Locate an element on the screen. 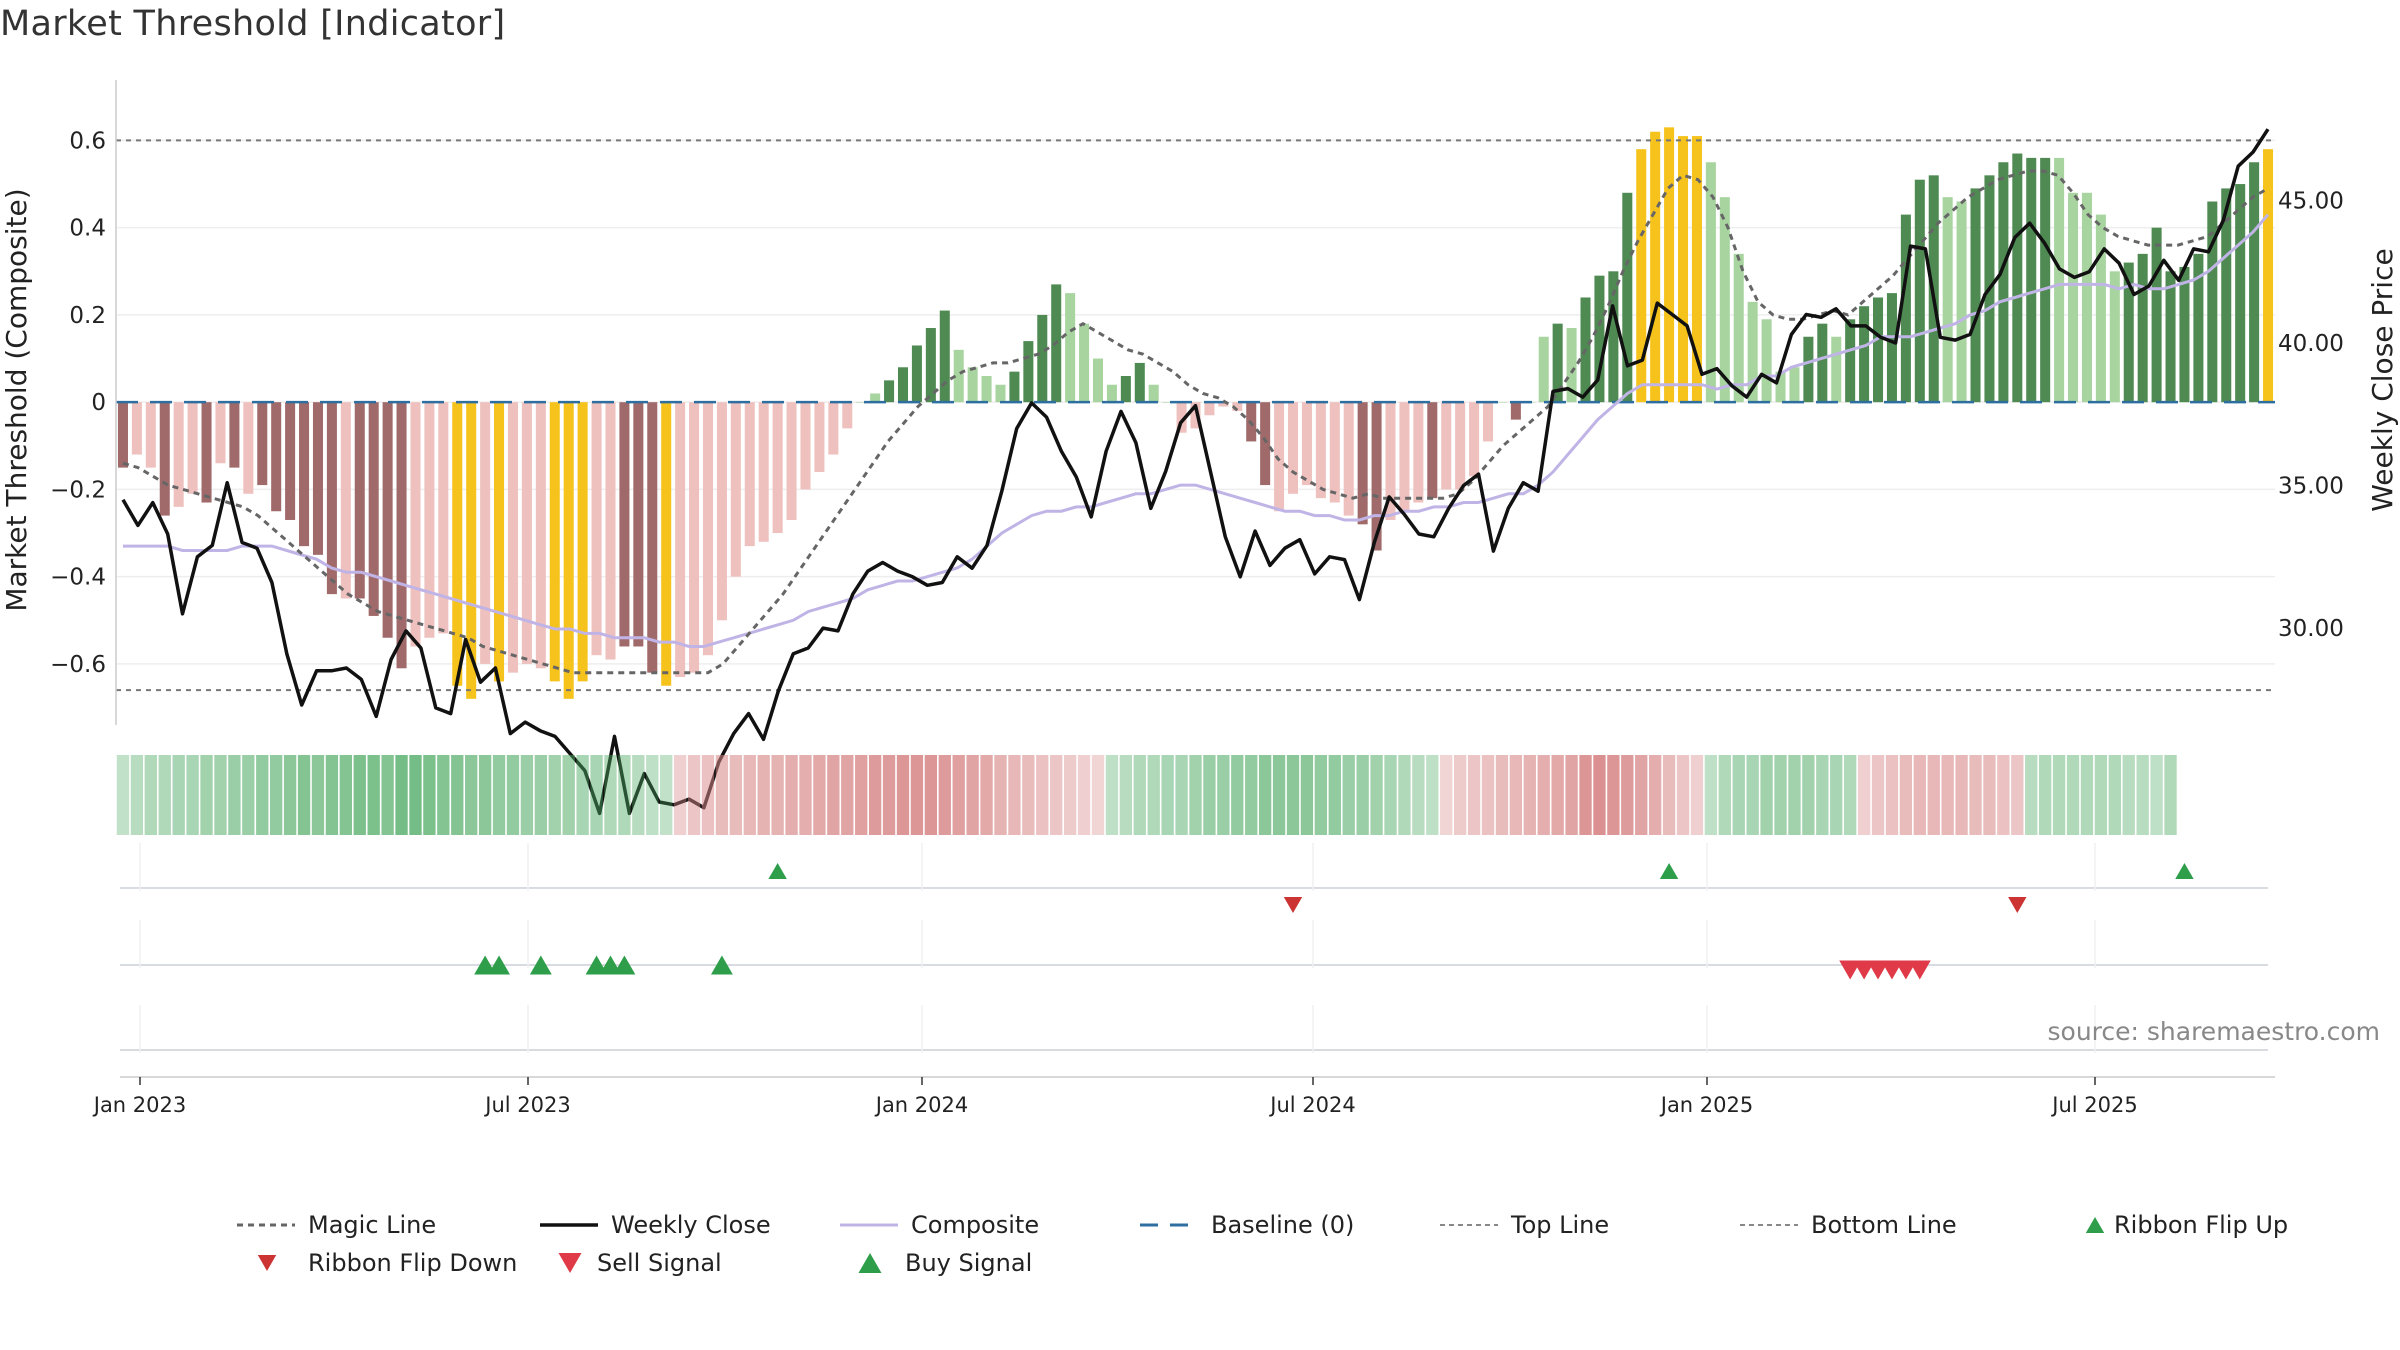 This screenshot has width=2400, height=1350. y2-tick-label: 35.00 is located at coordinates (2311, 487).